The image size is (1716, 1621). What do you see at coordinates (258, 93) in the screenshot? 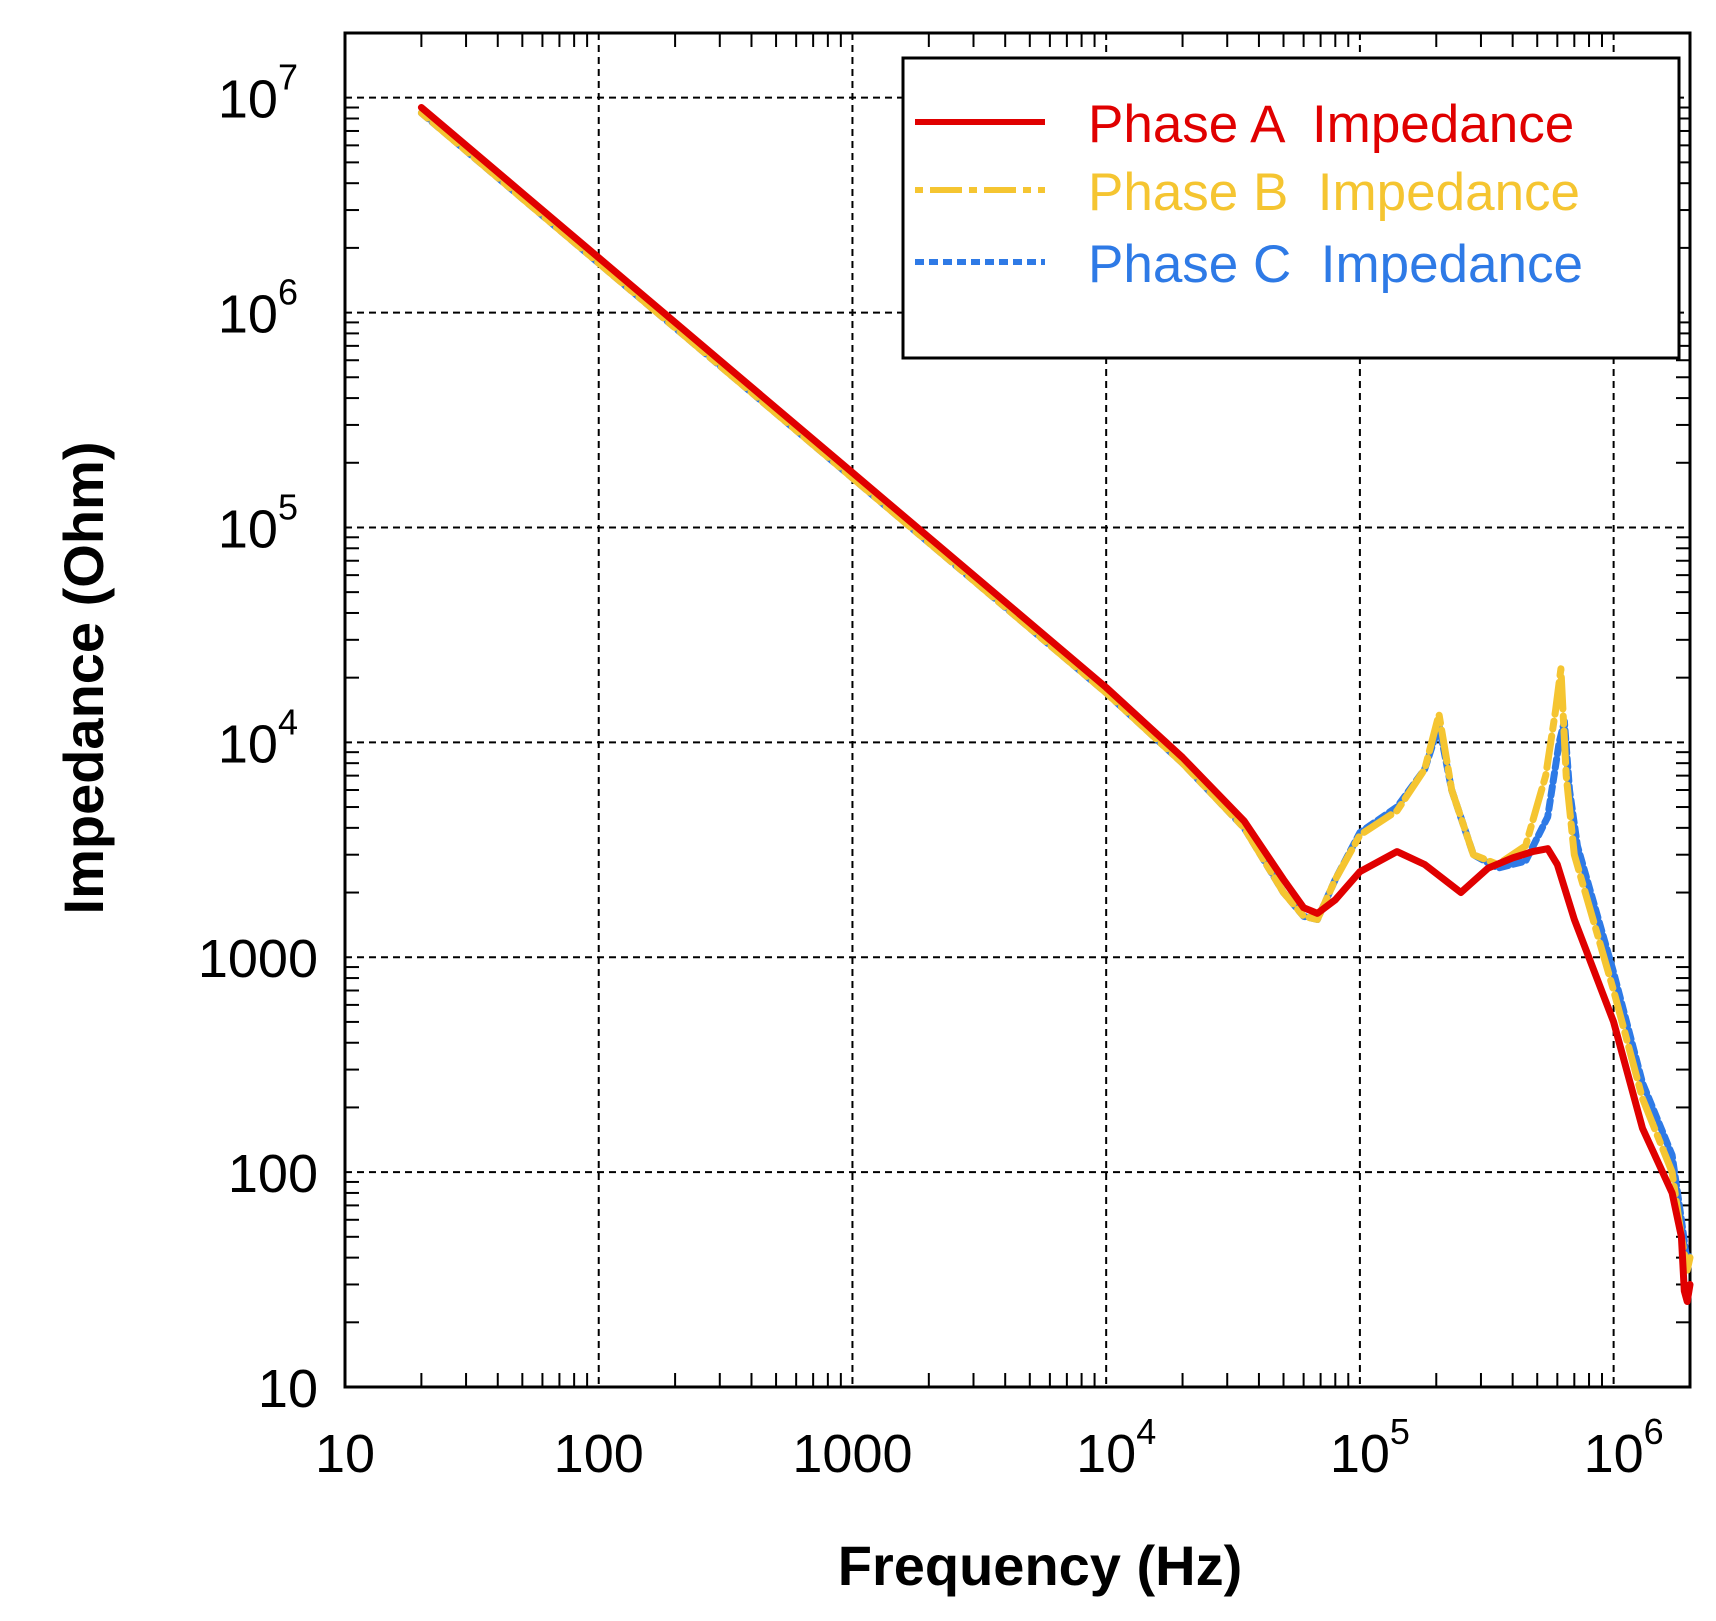
I see `y-tick-label: 10⁷` at bounding box center [258, 93].